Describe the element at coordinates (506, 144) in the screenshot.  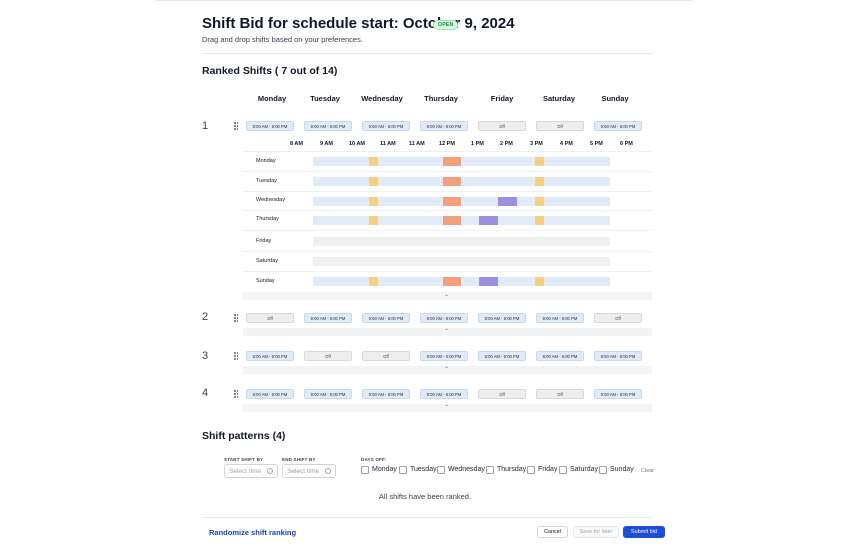
I see `hour-label: 2 PM` at that location.